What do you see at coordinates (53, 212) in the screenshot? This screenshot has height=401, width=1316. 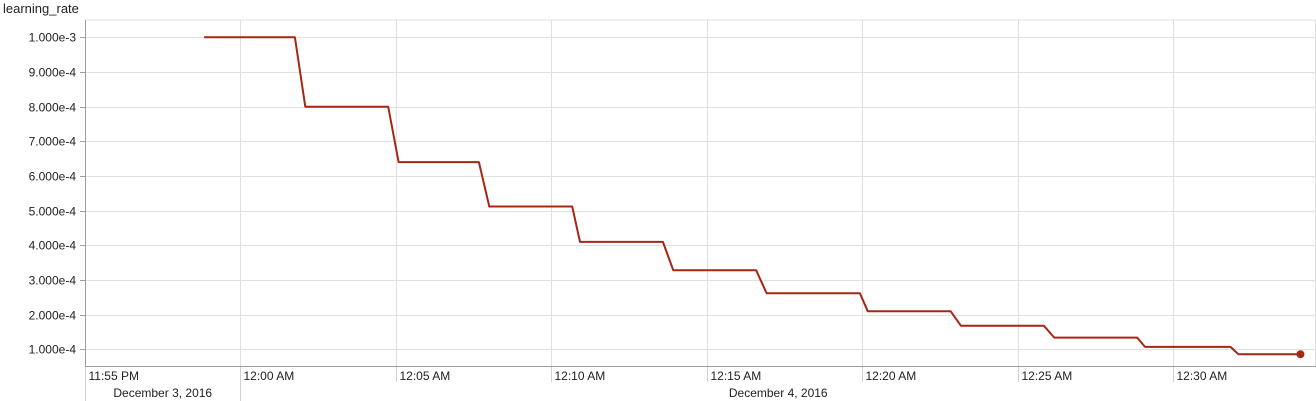 I see `y-tick-label: 5.000e-4` at bounding box center [53, 212].